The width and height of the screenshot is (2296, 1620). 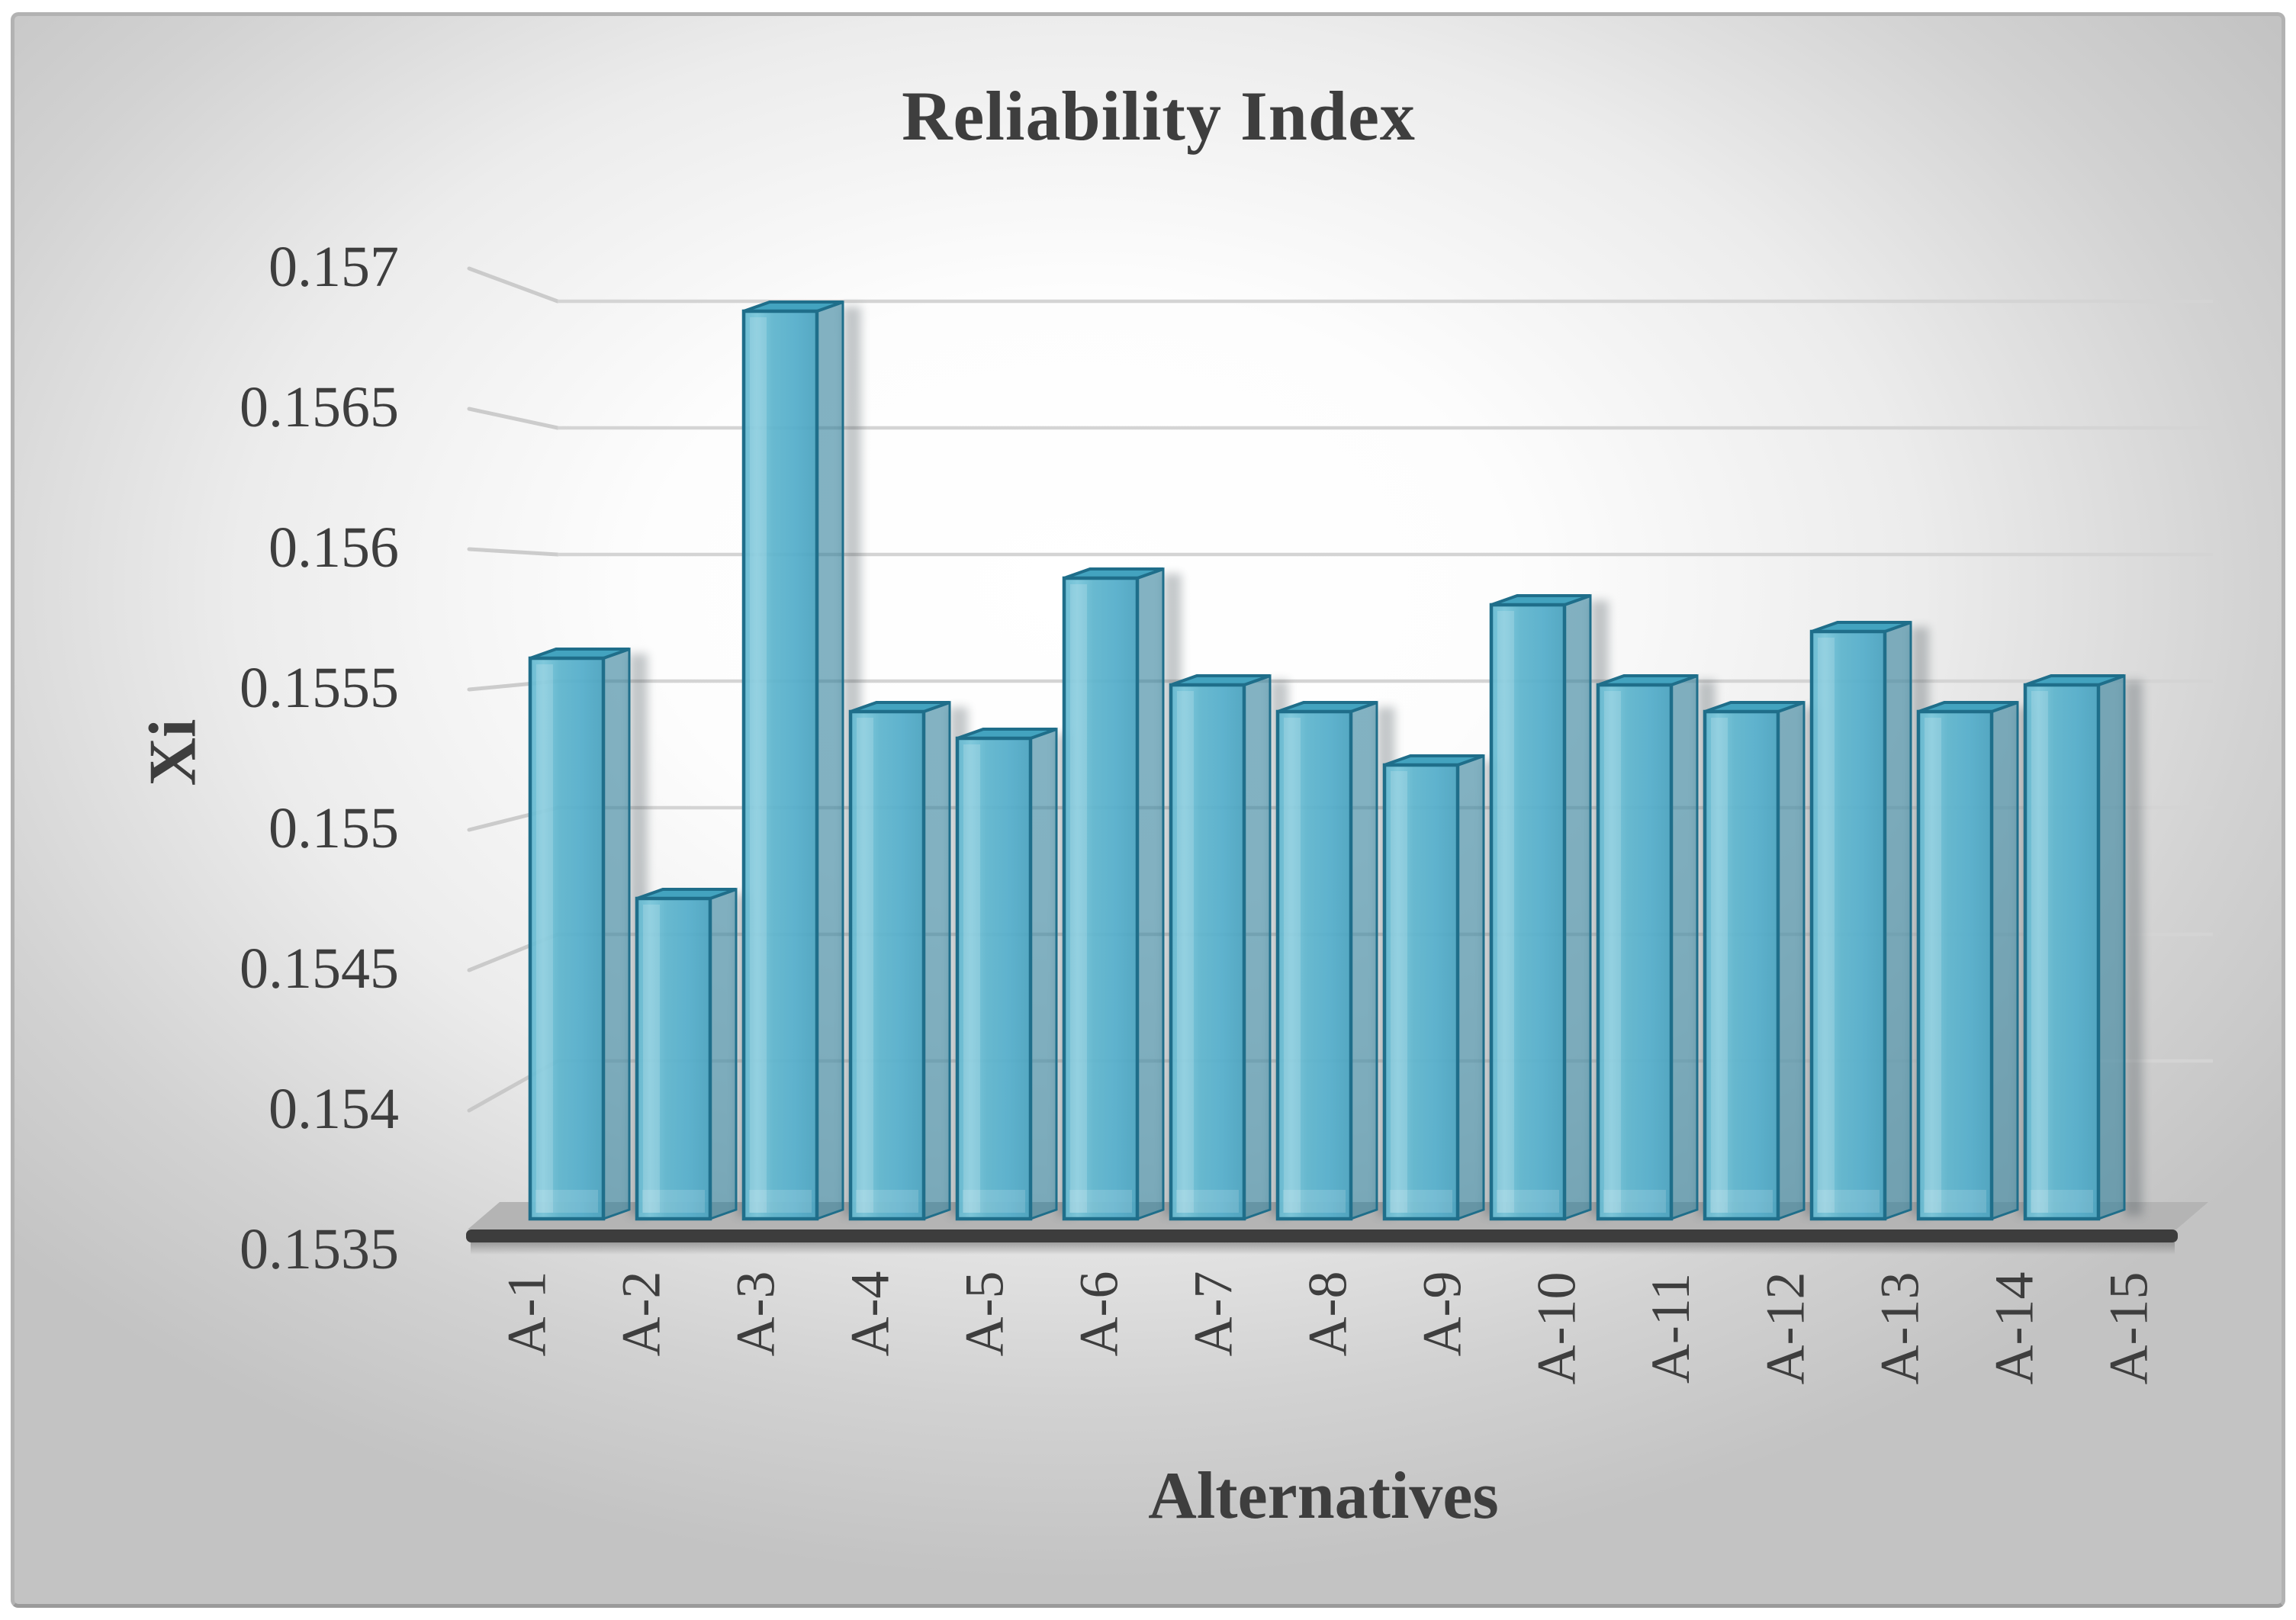 I want to click on x-category-label: A-7, so click(x=1213, y=1313).